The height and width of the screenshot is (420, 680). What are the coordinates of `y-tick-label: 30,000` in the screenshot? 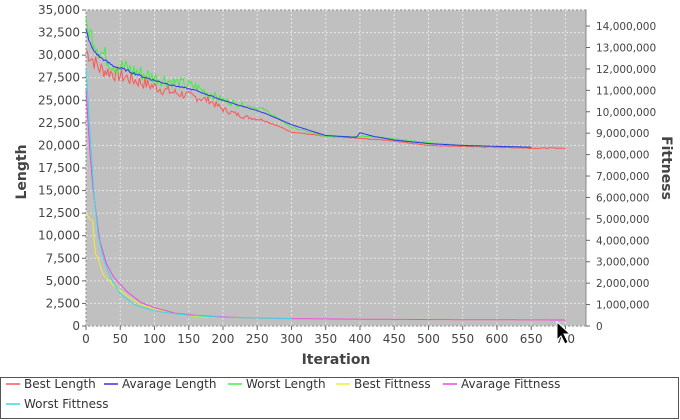 It's located at (59, 55).